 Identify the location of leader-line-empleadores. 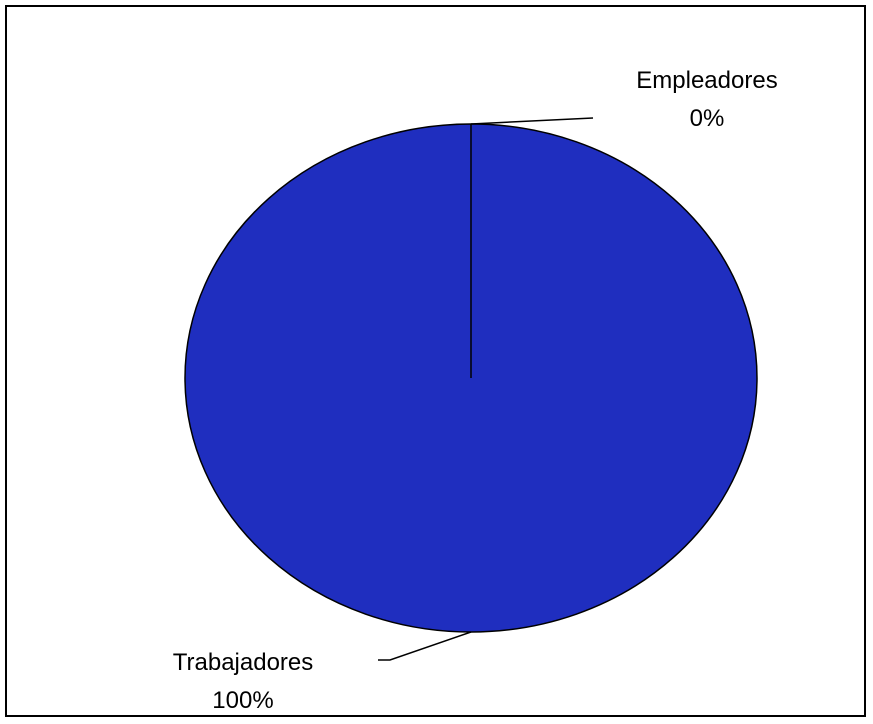
(532, 121).